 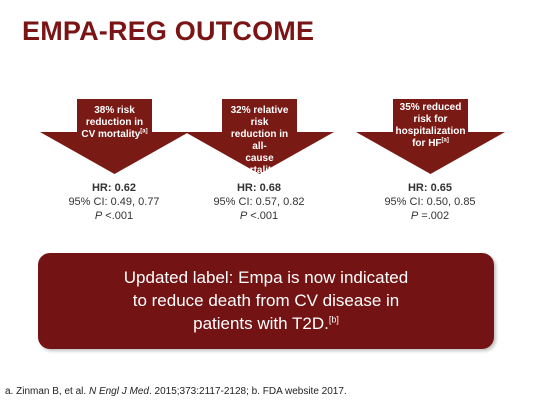 I want to click on arrow-label-line: 32% relative risk, so click(x=259, y=116).